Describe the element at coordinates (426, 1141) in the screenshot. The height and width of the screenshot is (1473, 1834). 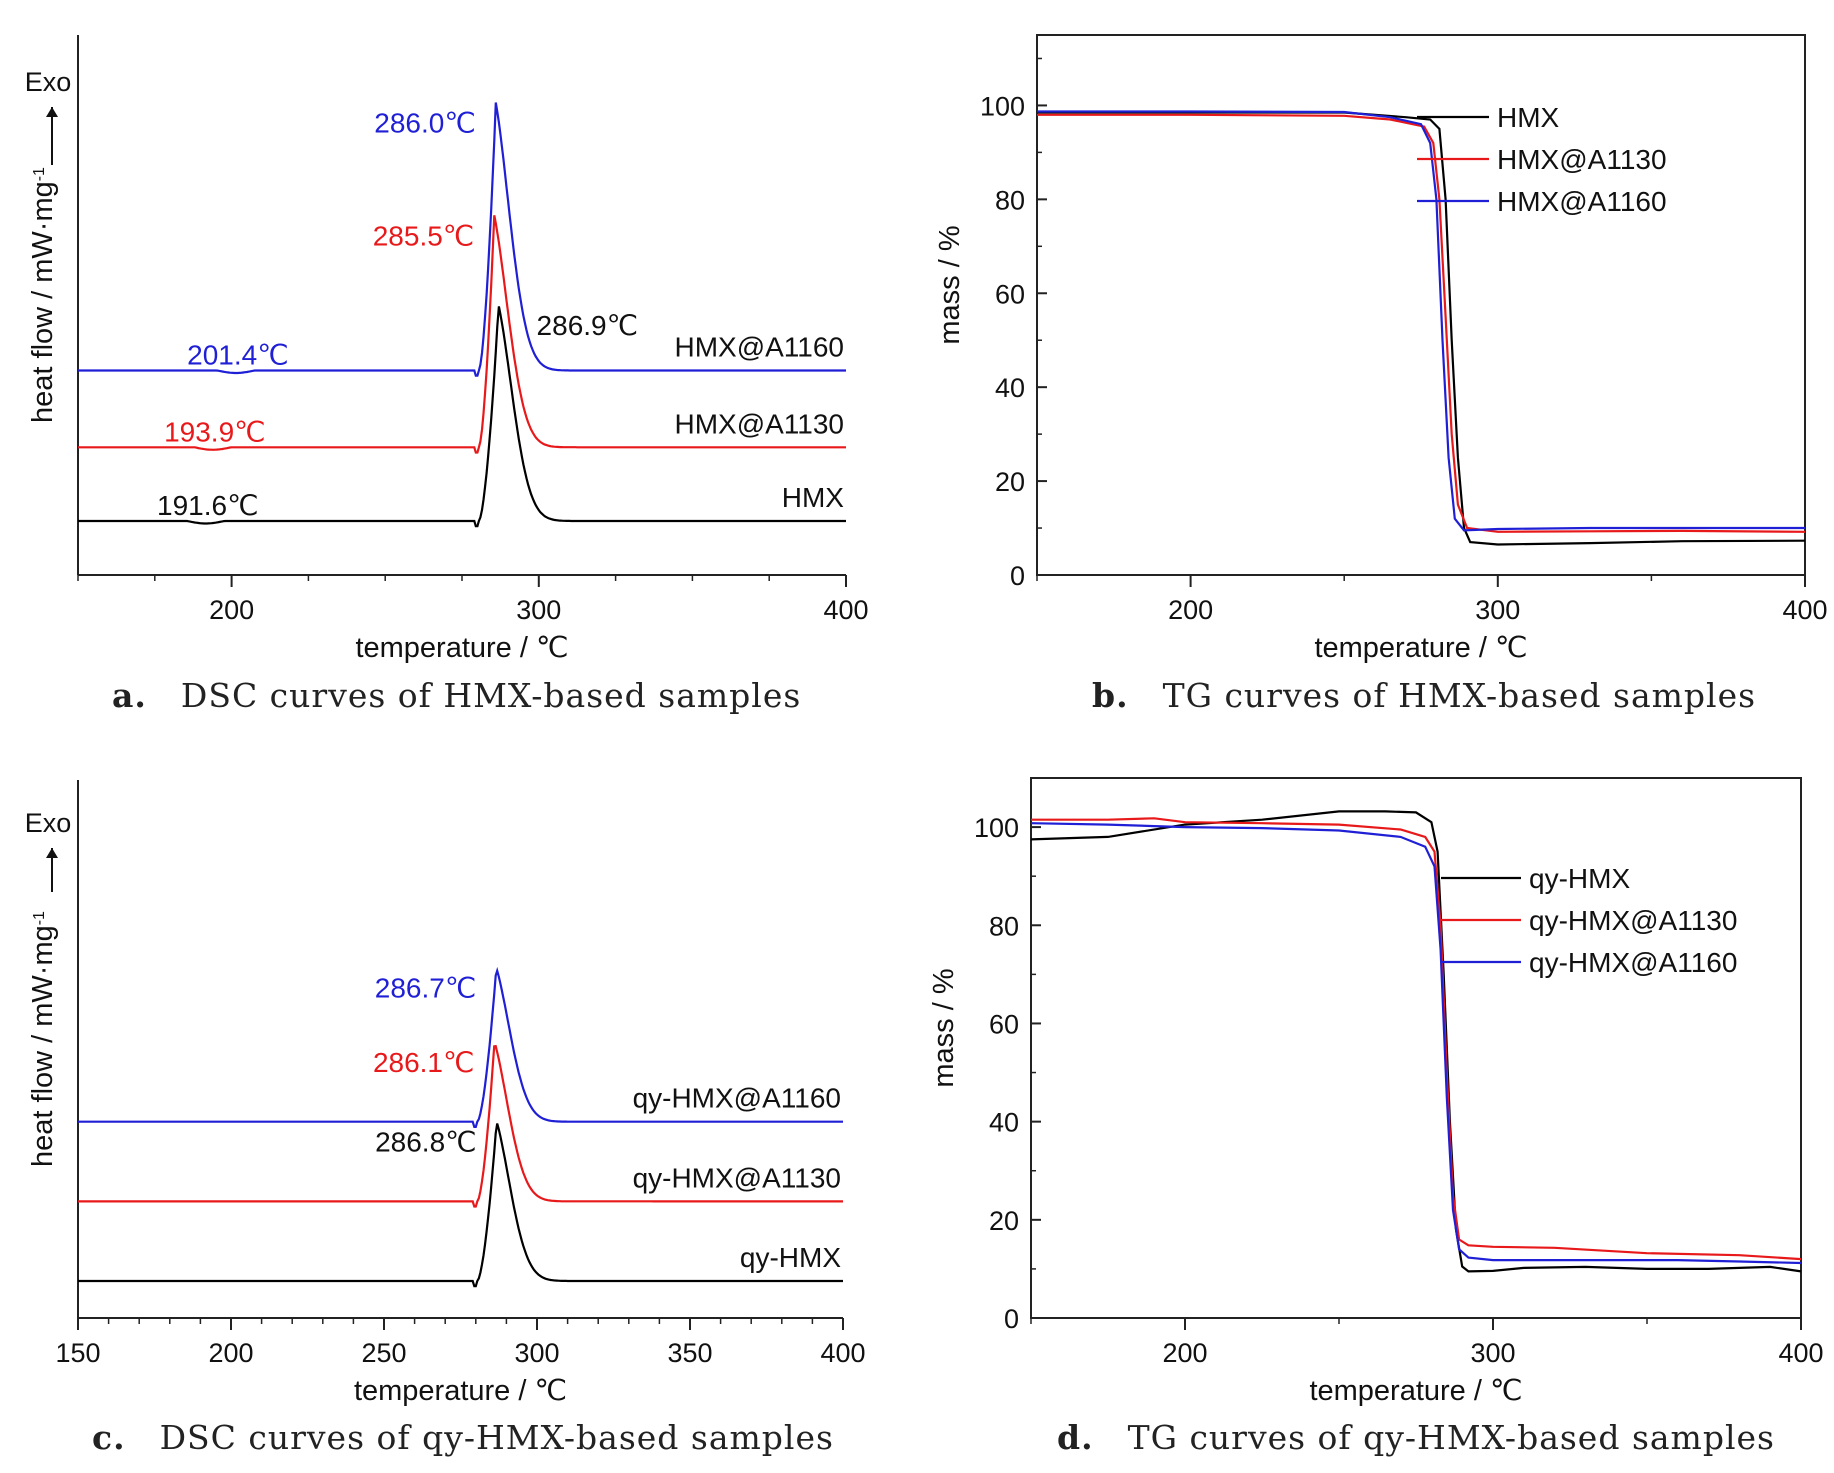
I see `peak-temperature-label: 286.8℃` at that location.